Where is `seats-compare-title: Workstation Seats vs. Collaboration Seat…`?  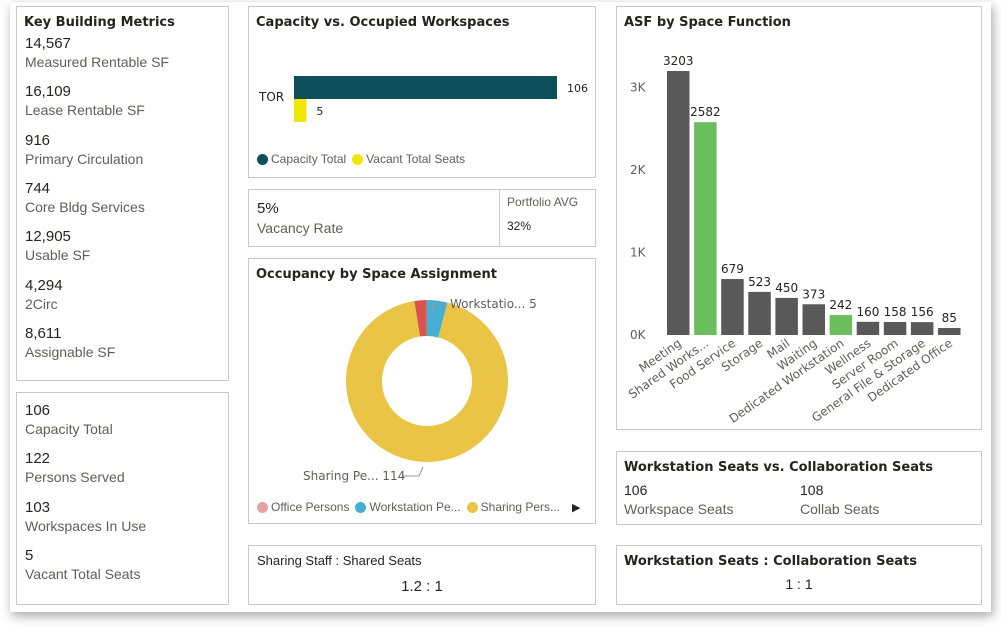 seats-compare-title: Workstation Seats vs. Collaboration Seat… is located at coordinates (778, 467).